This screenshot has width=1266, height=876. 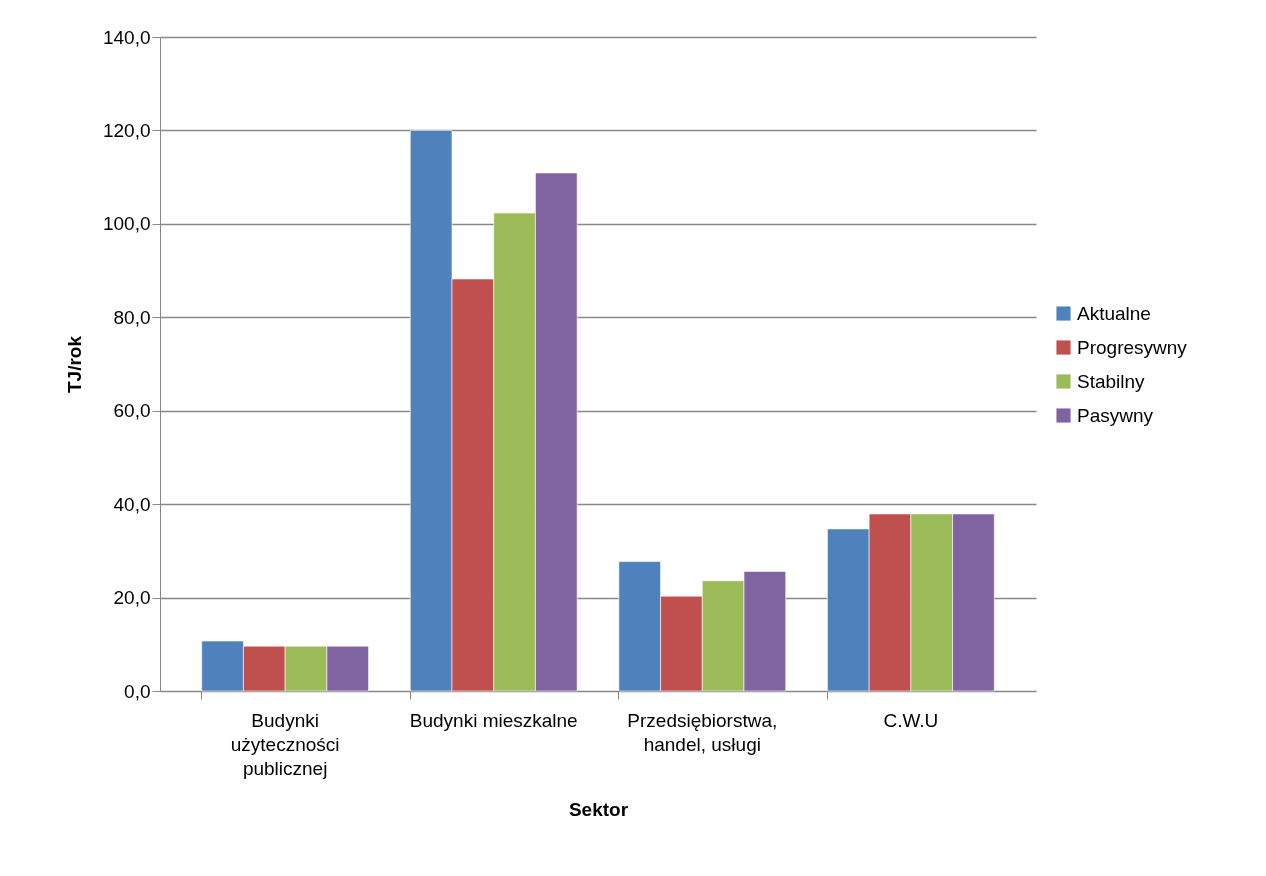 I want to click on x-axis-title: Sektor, so click(x=598, y=809).